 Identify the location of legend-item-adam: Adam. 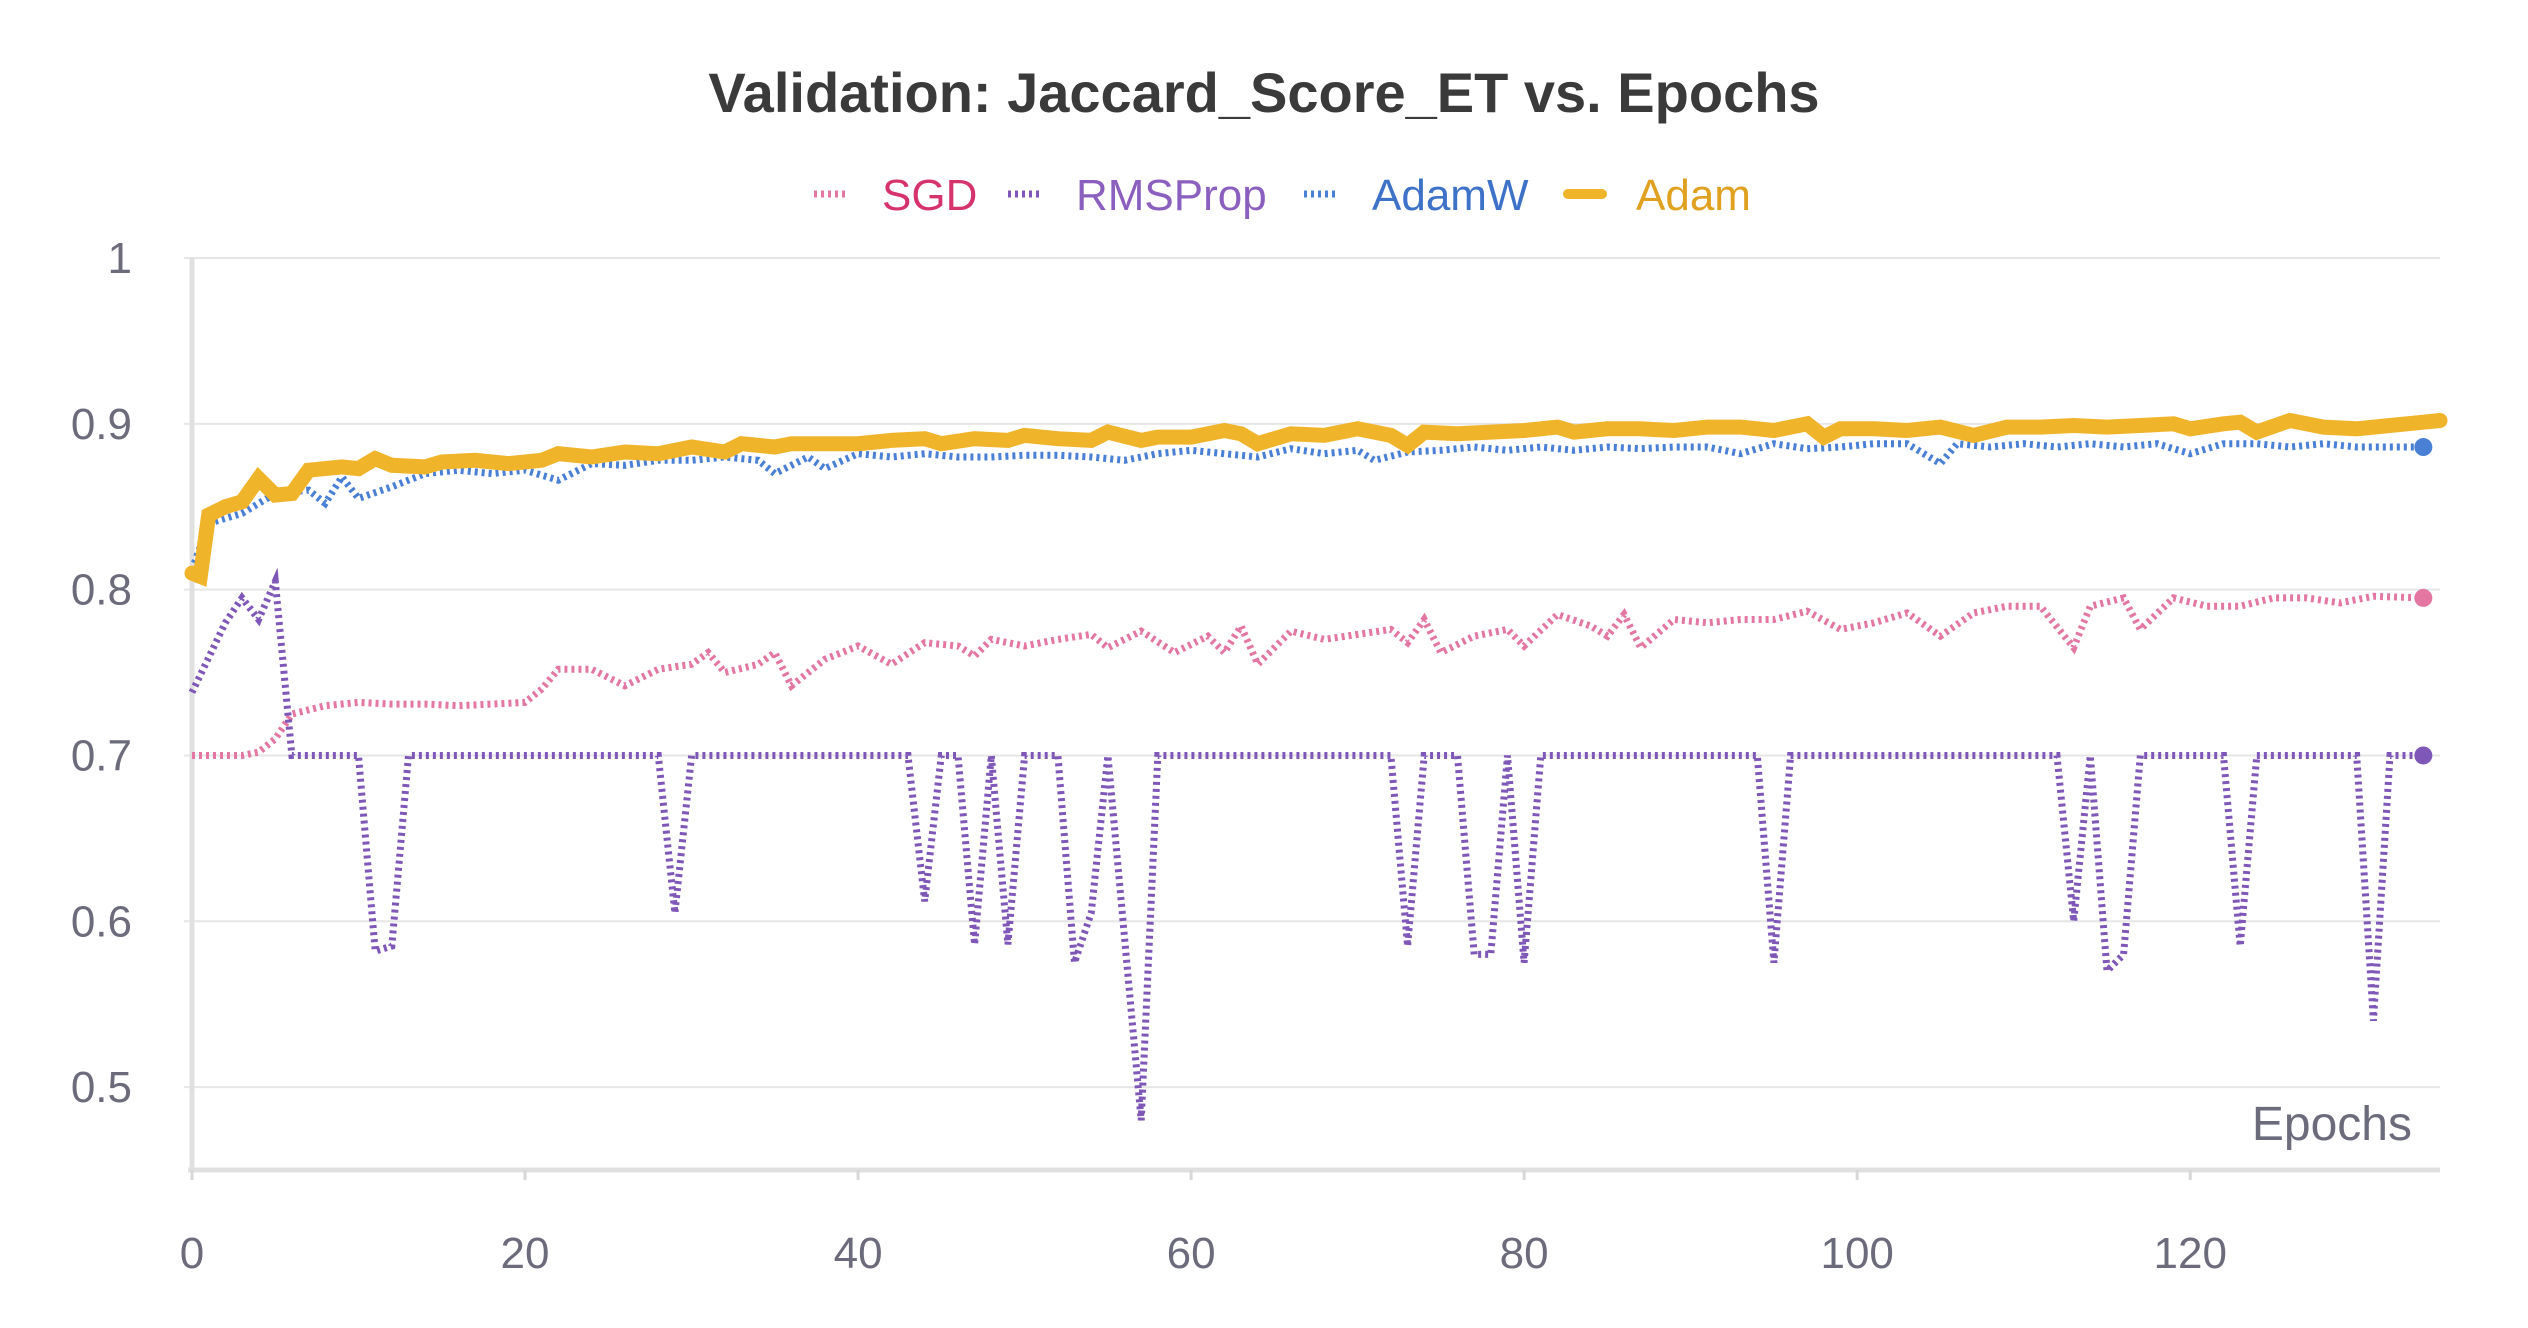
(1657, 195).